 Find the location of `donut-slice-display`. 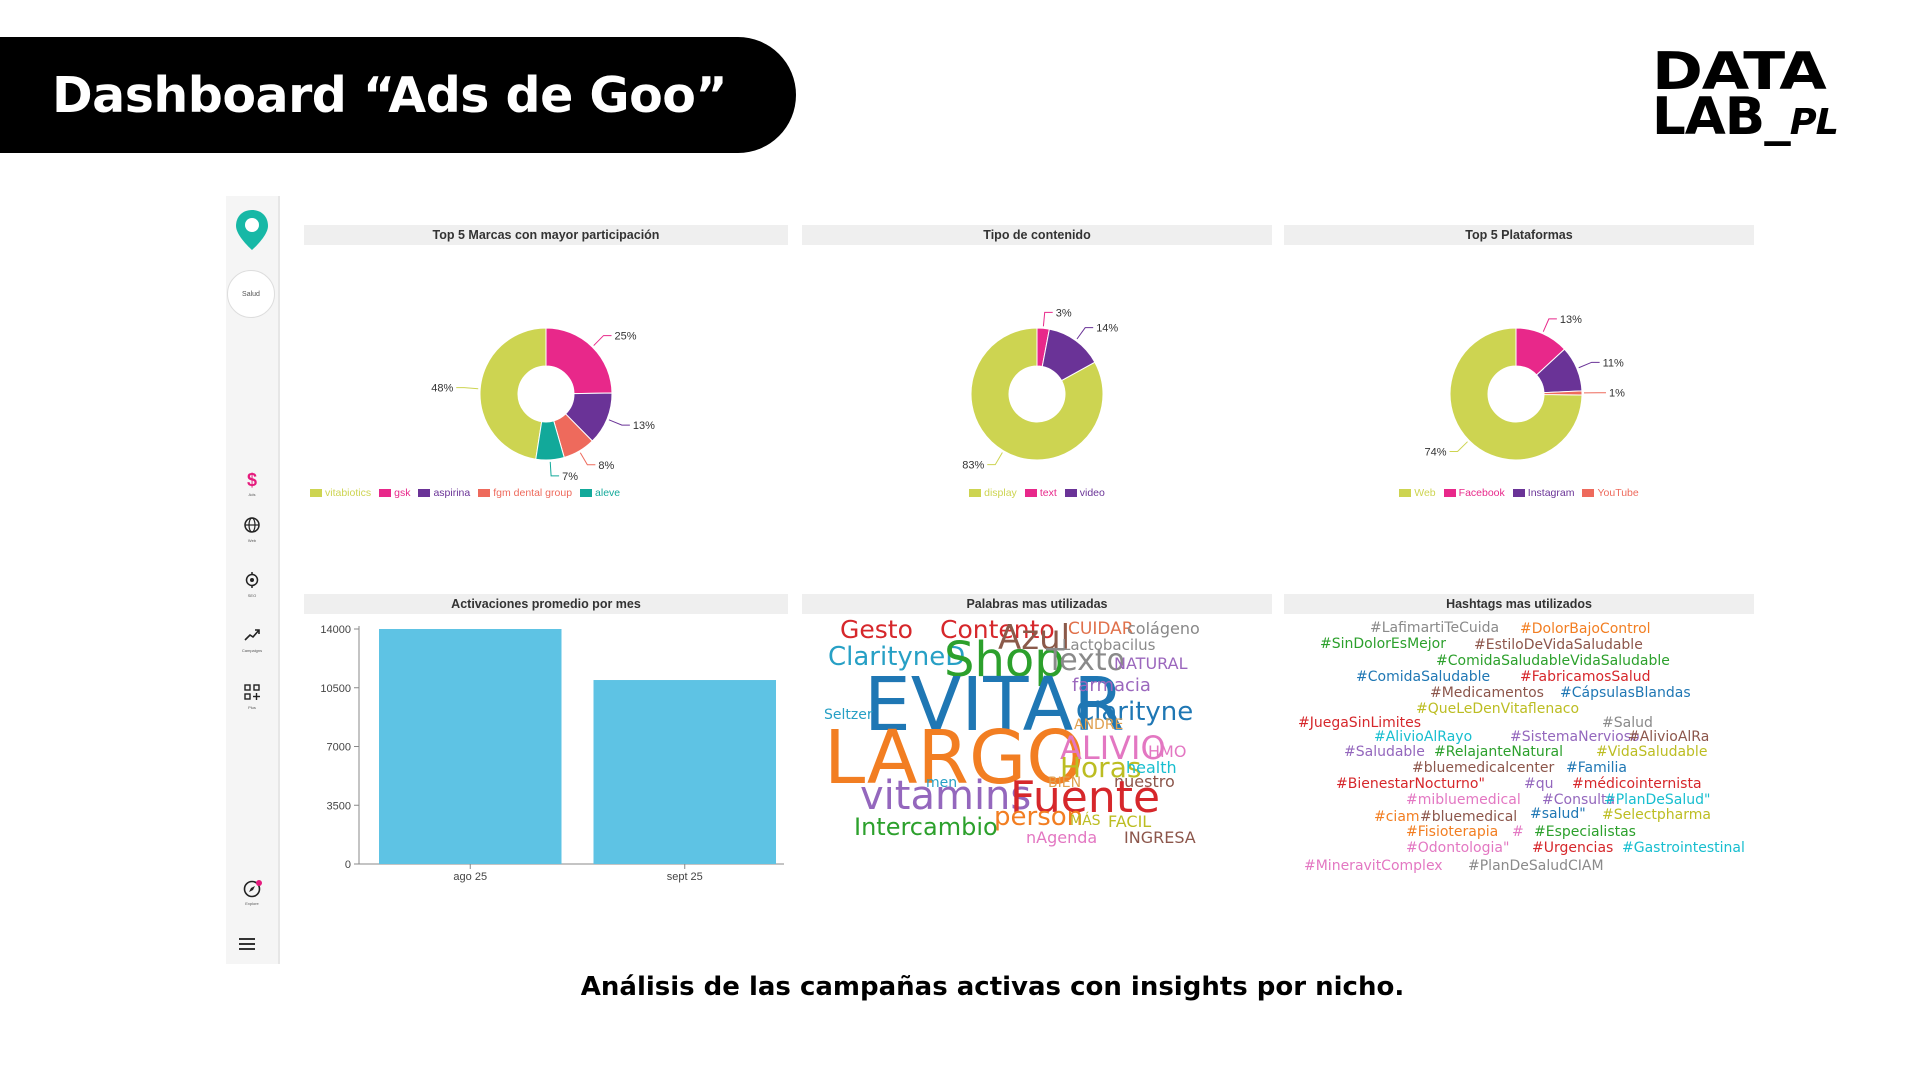

donut-slice-display is located at coordinates (1037, 394).